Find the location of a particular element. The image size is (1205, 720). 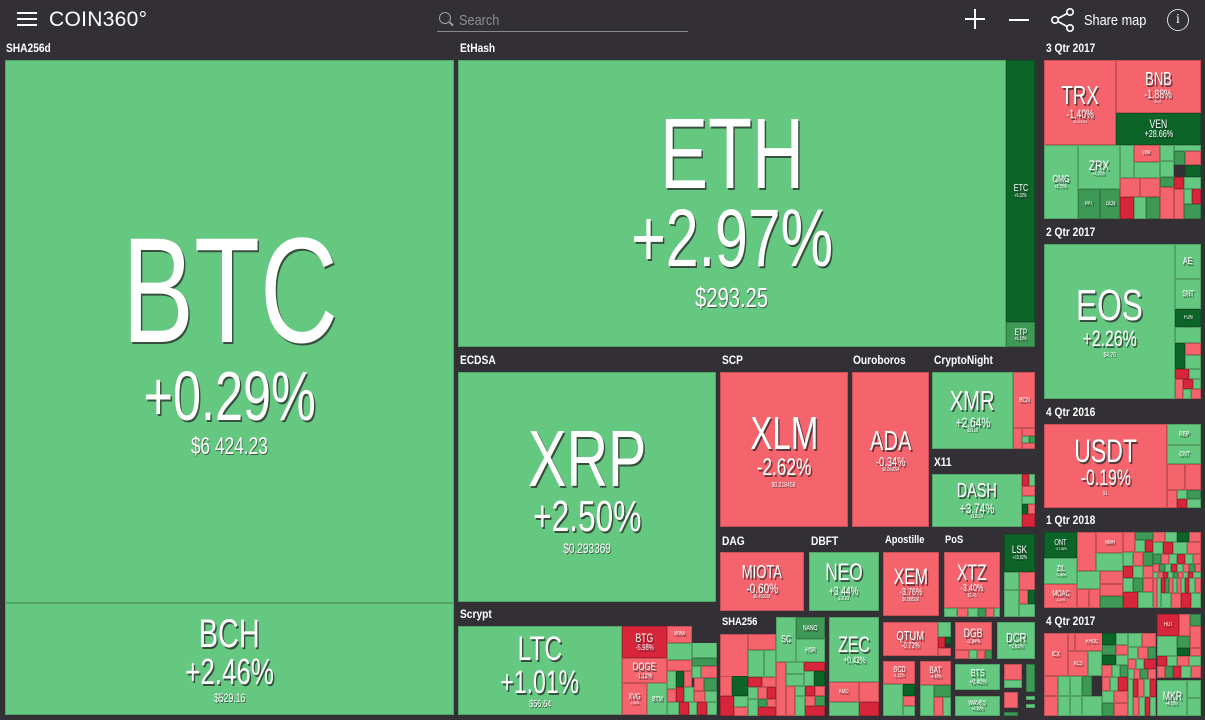

coin-change: +2.97% is located at coordinates (732, 238).